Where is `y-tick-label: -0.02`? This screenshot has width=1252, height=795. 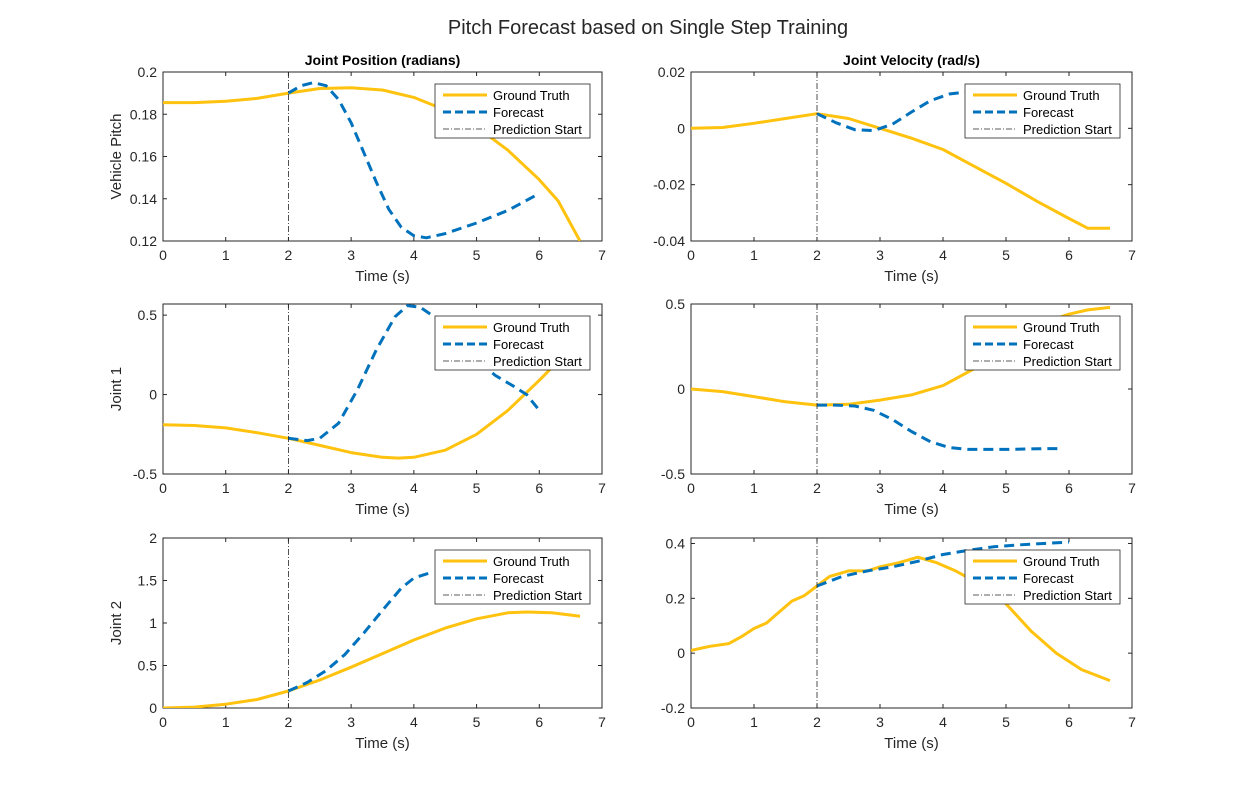 y-tick-label: -0.02 is located at coordinates (669, 185).